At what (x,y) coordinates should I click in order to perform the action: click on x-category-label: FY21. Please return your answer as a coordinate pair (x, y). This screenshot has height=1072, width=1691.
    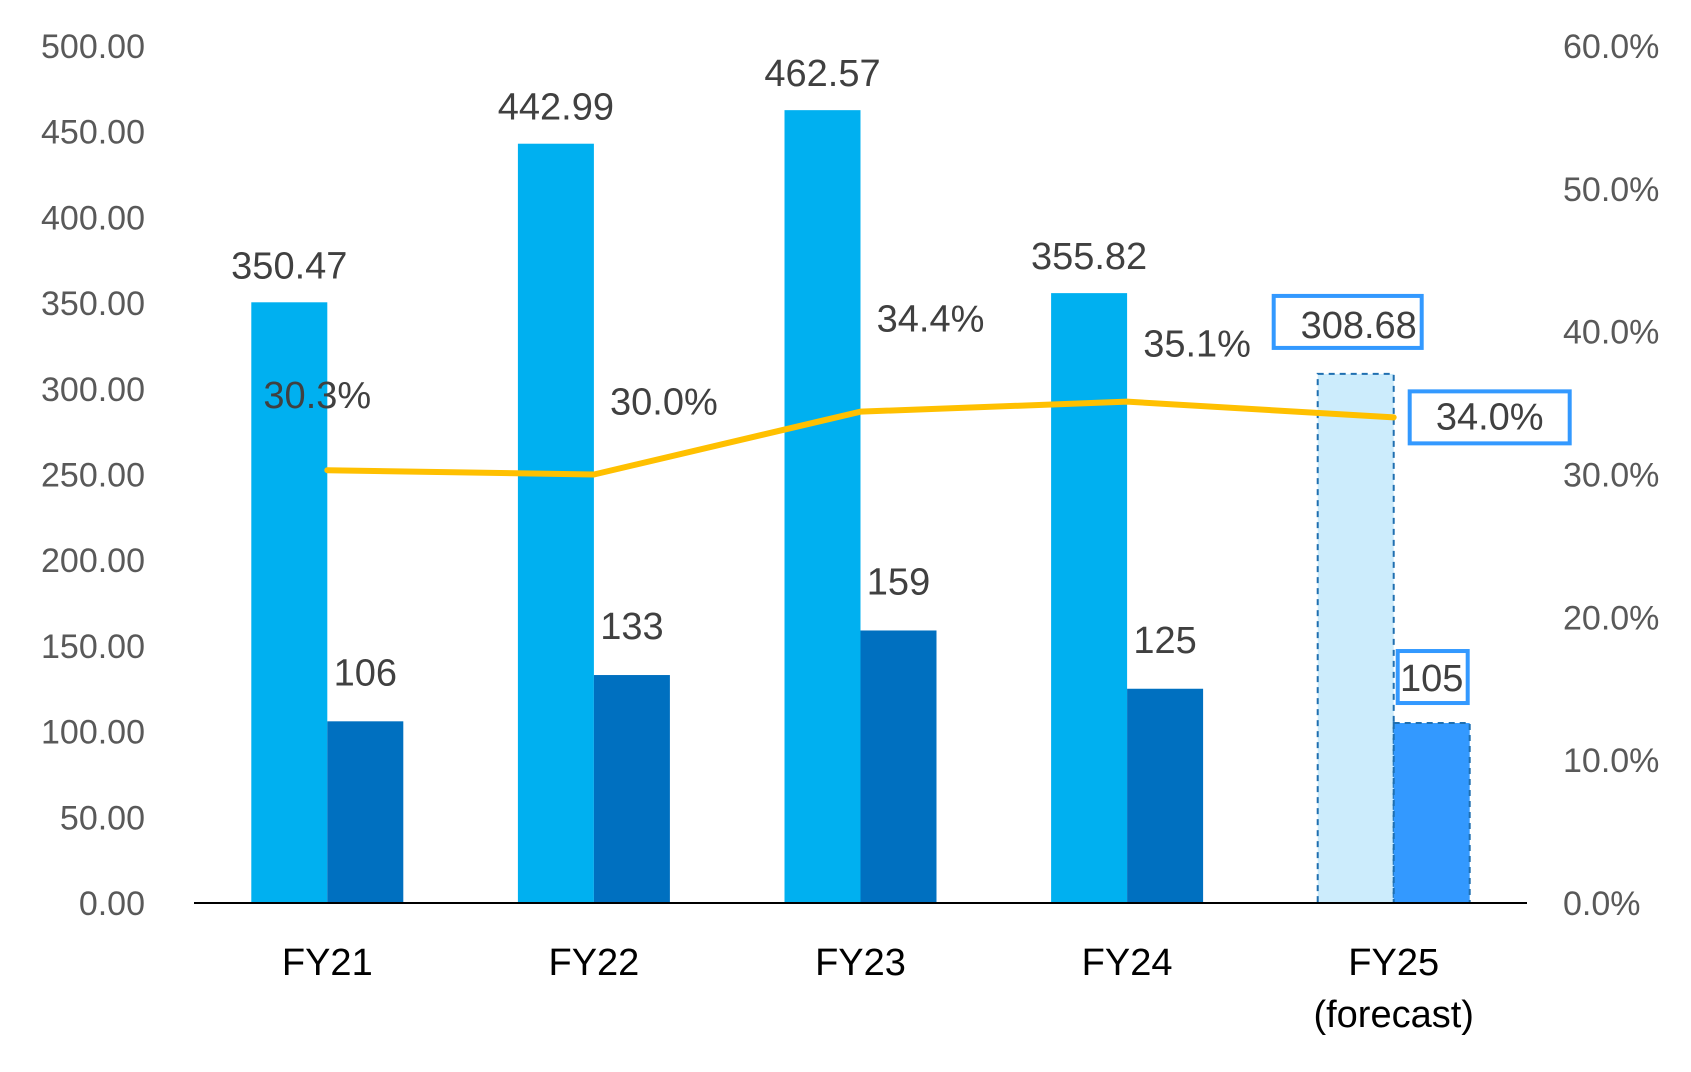
    Looking at the image, I should click on (327, 963).